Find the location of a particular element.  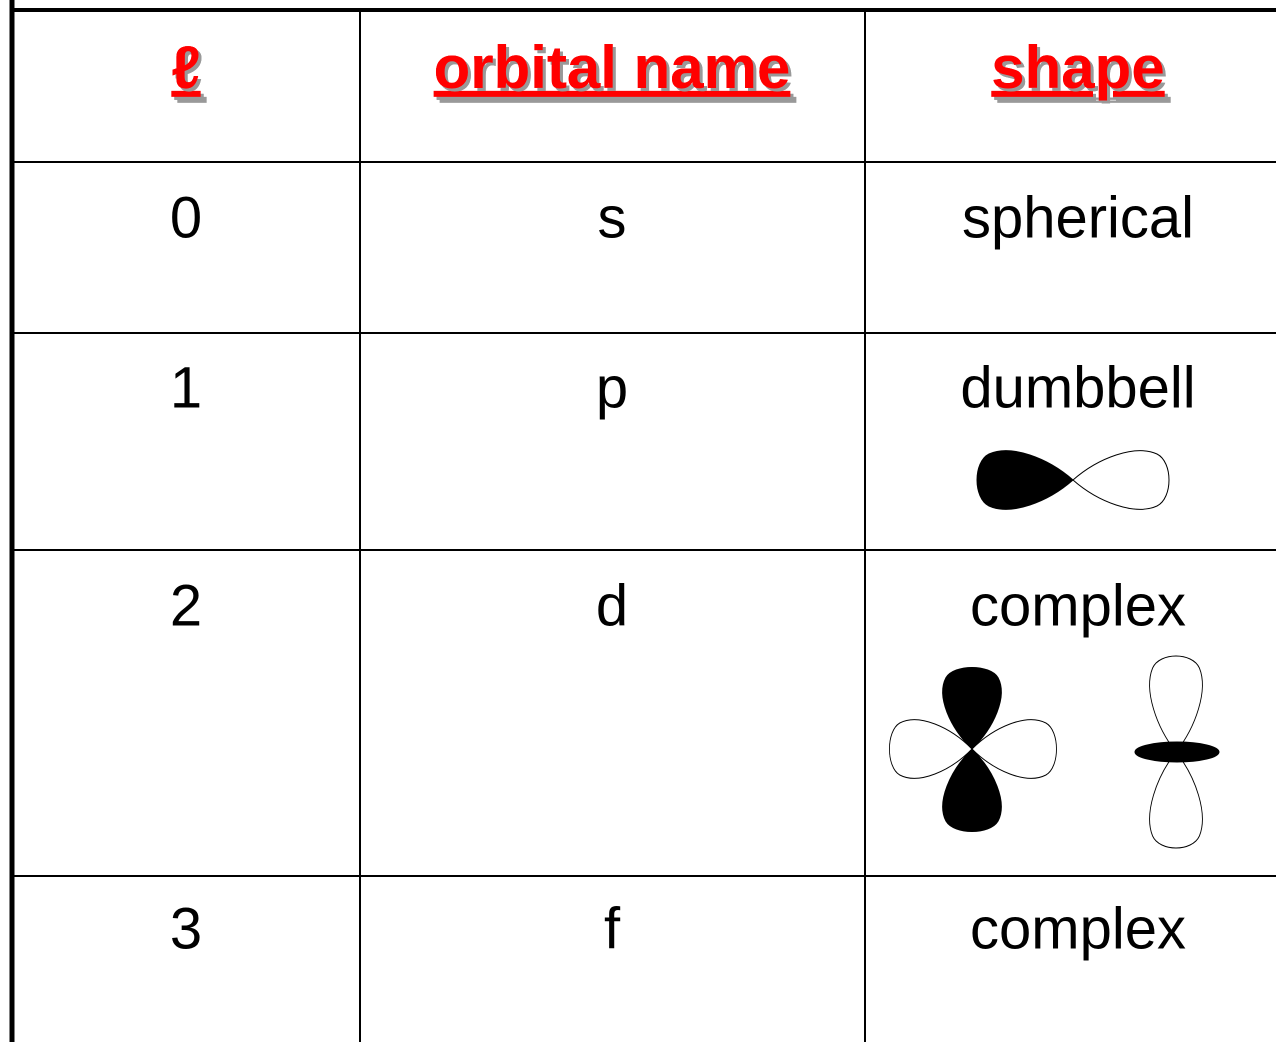

header-cell: shape is located at coordinates (1077, 67).